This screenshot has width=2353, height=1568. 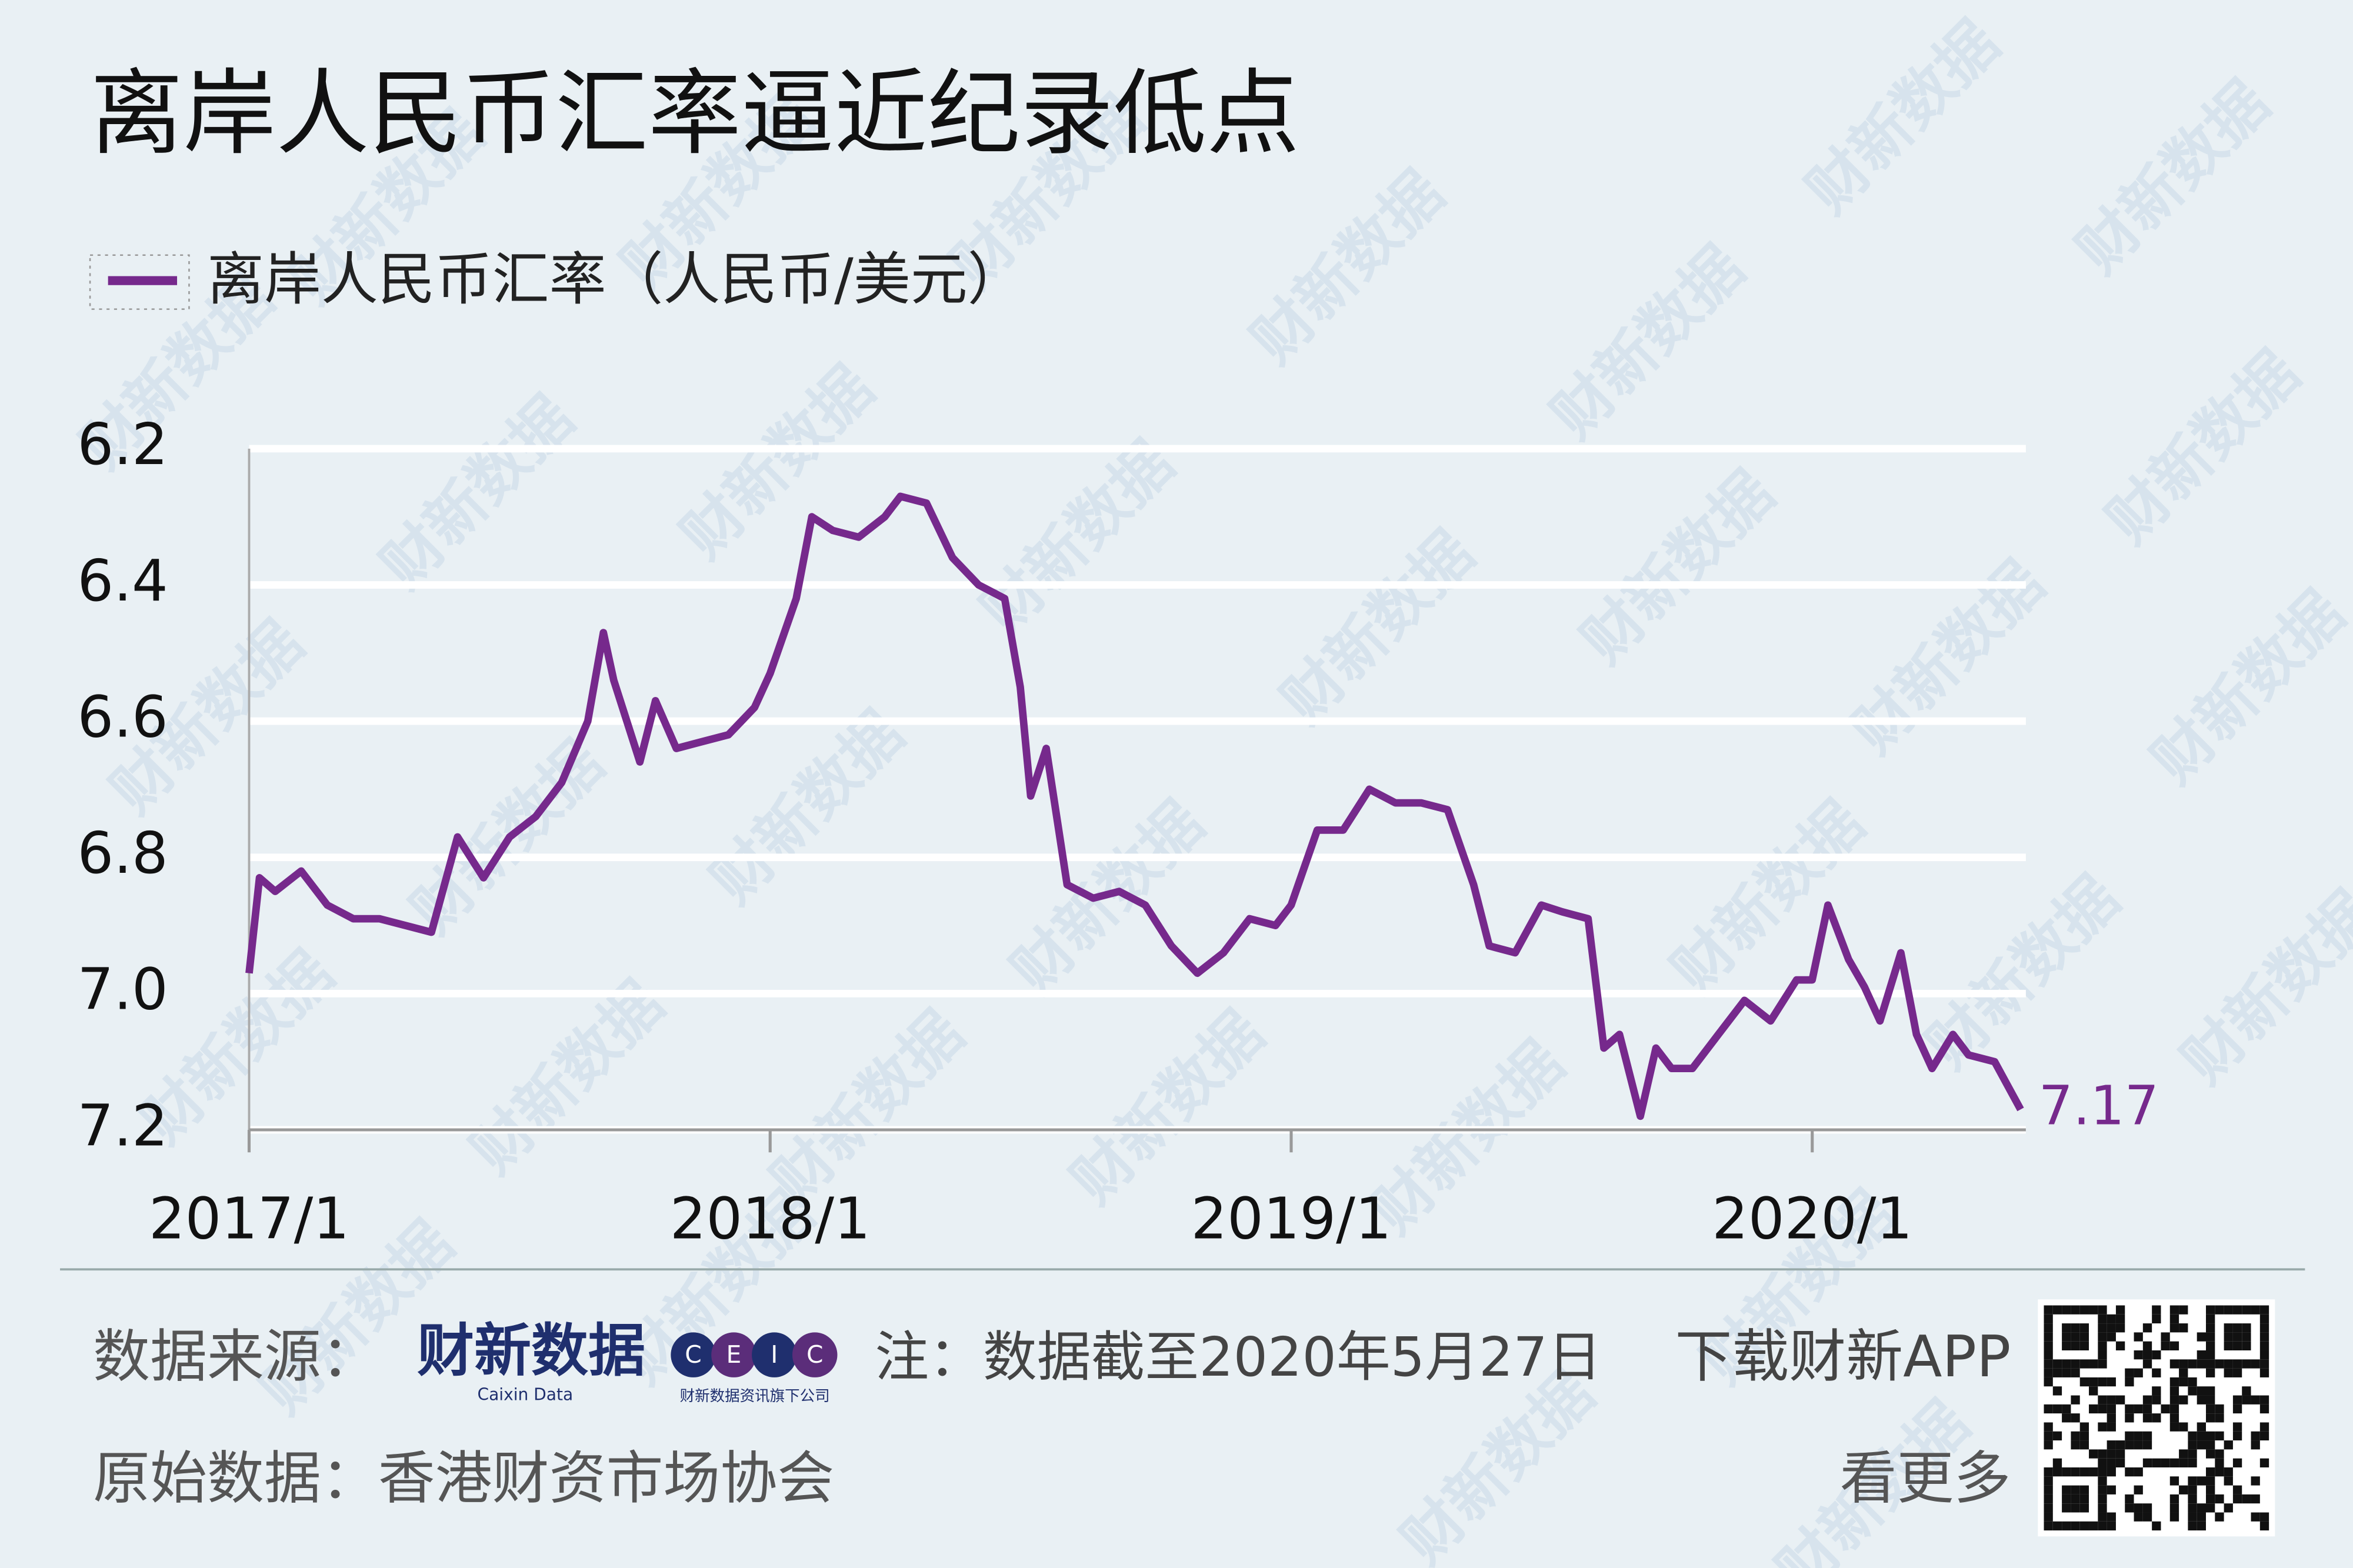 What do you see at coordinates (1238, 1357) in the screenshot?
I see `note: 注：数据截至2020年5月27日` at bounding box center [1238, 1357].